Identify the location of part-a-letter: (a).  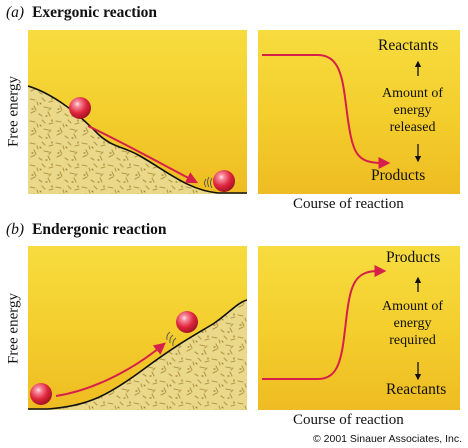
(15, 12).